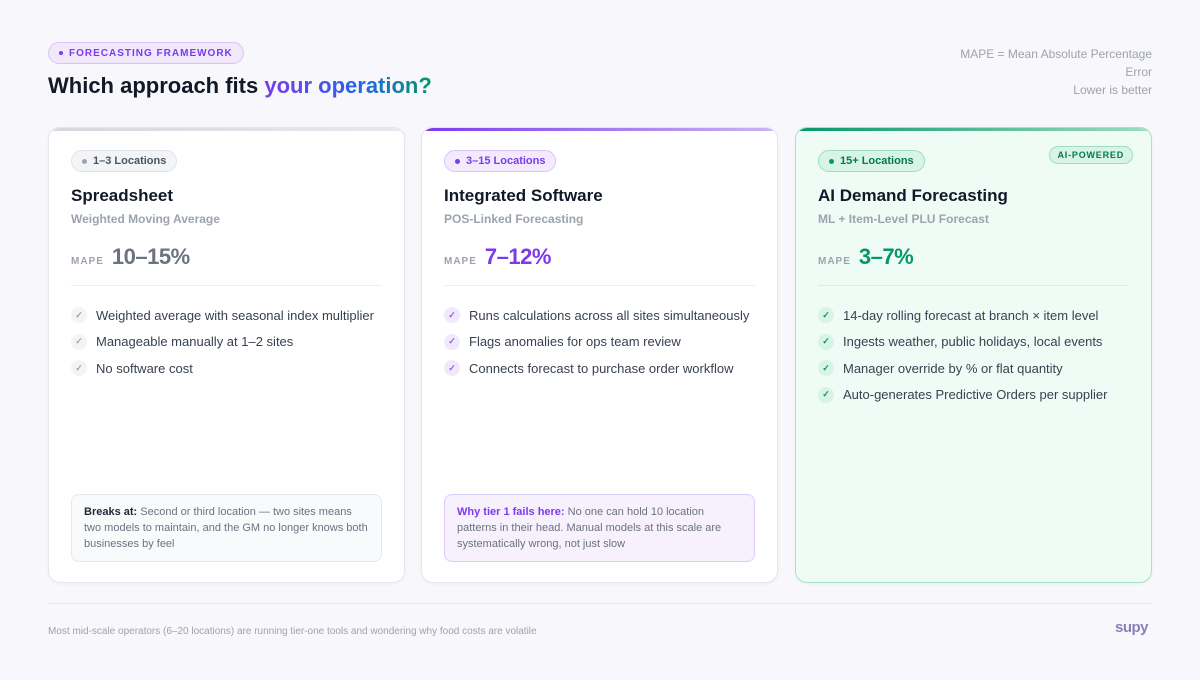 This screenshot has width=1200, height=680. I want to click on page-title-main: Which approach fits, so click(156, 85).